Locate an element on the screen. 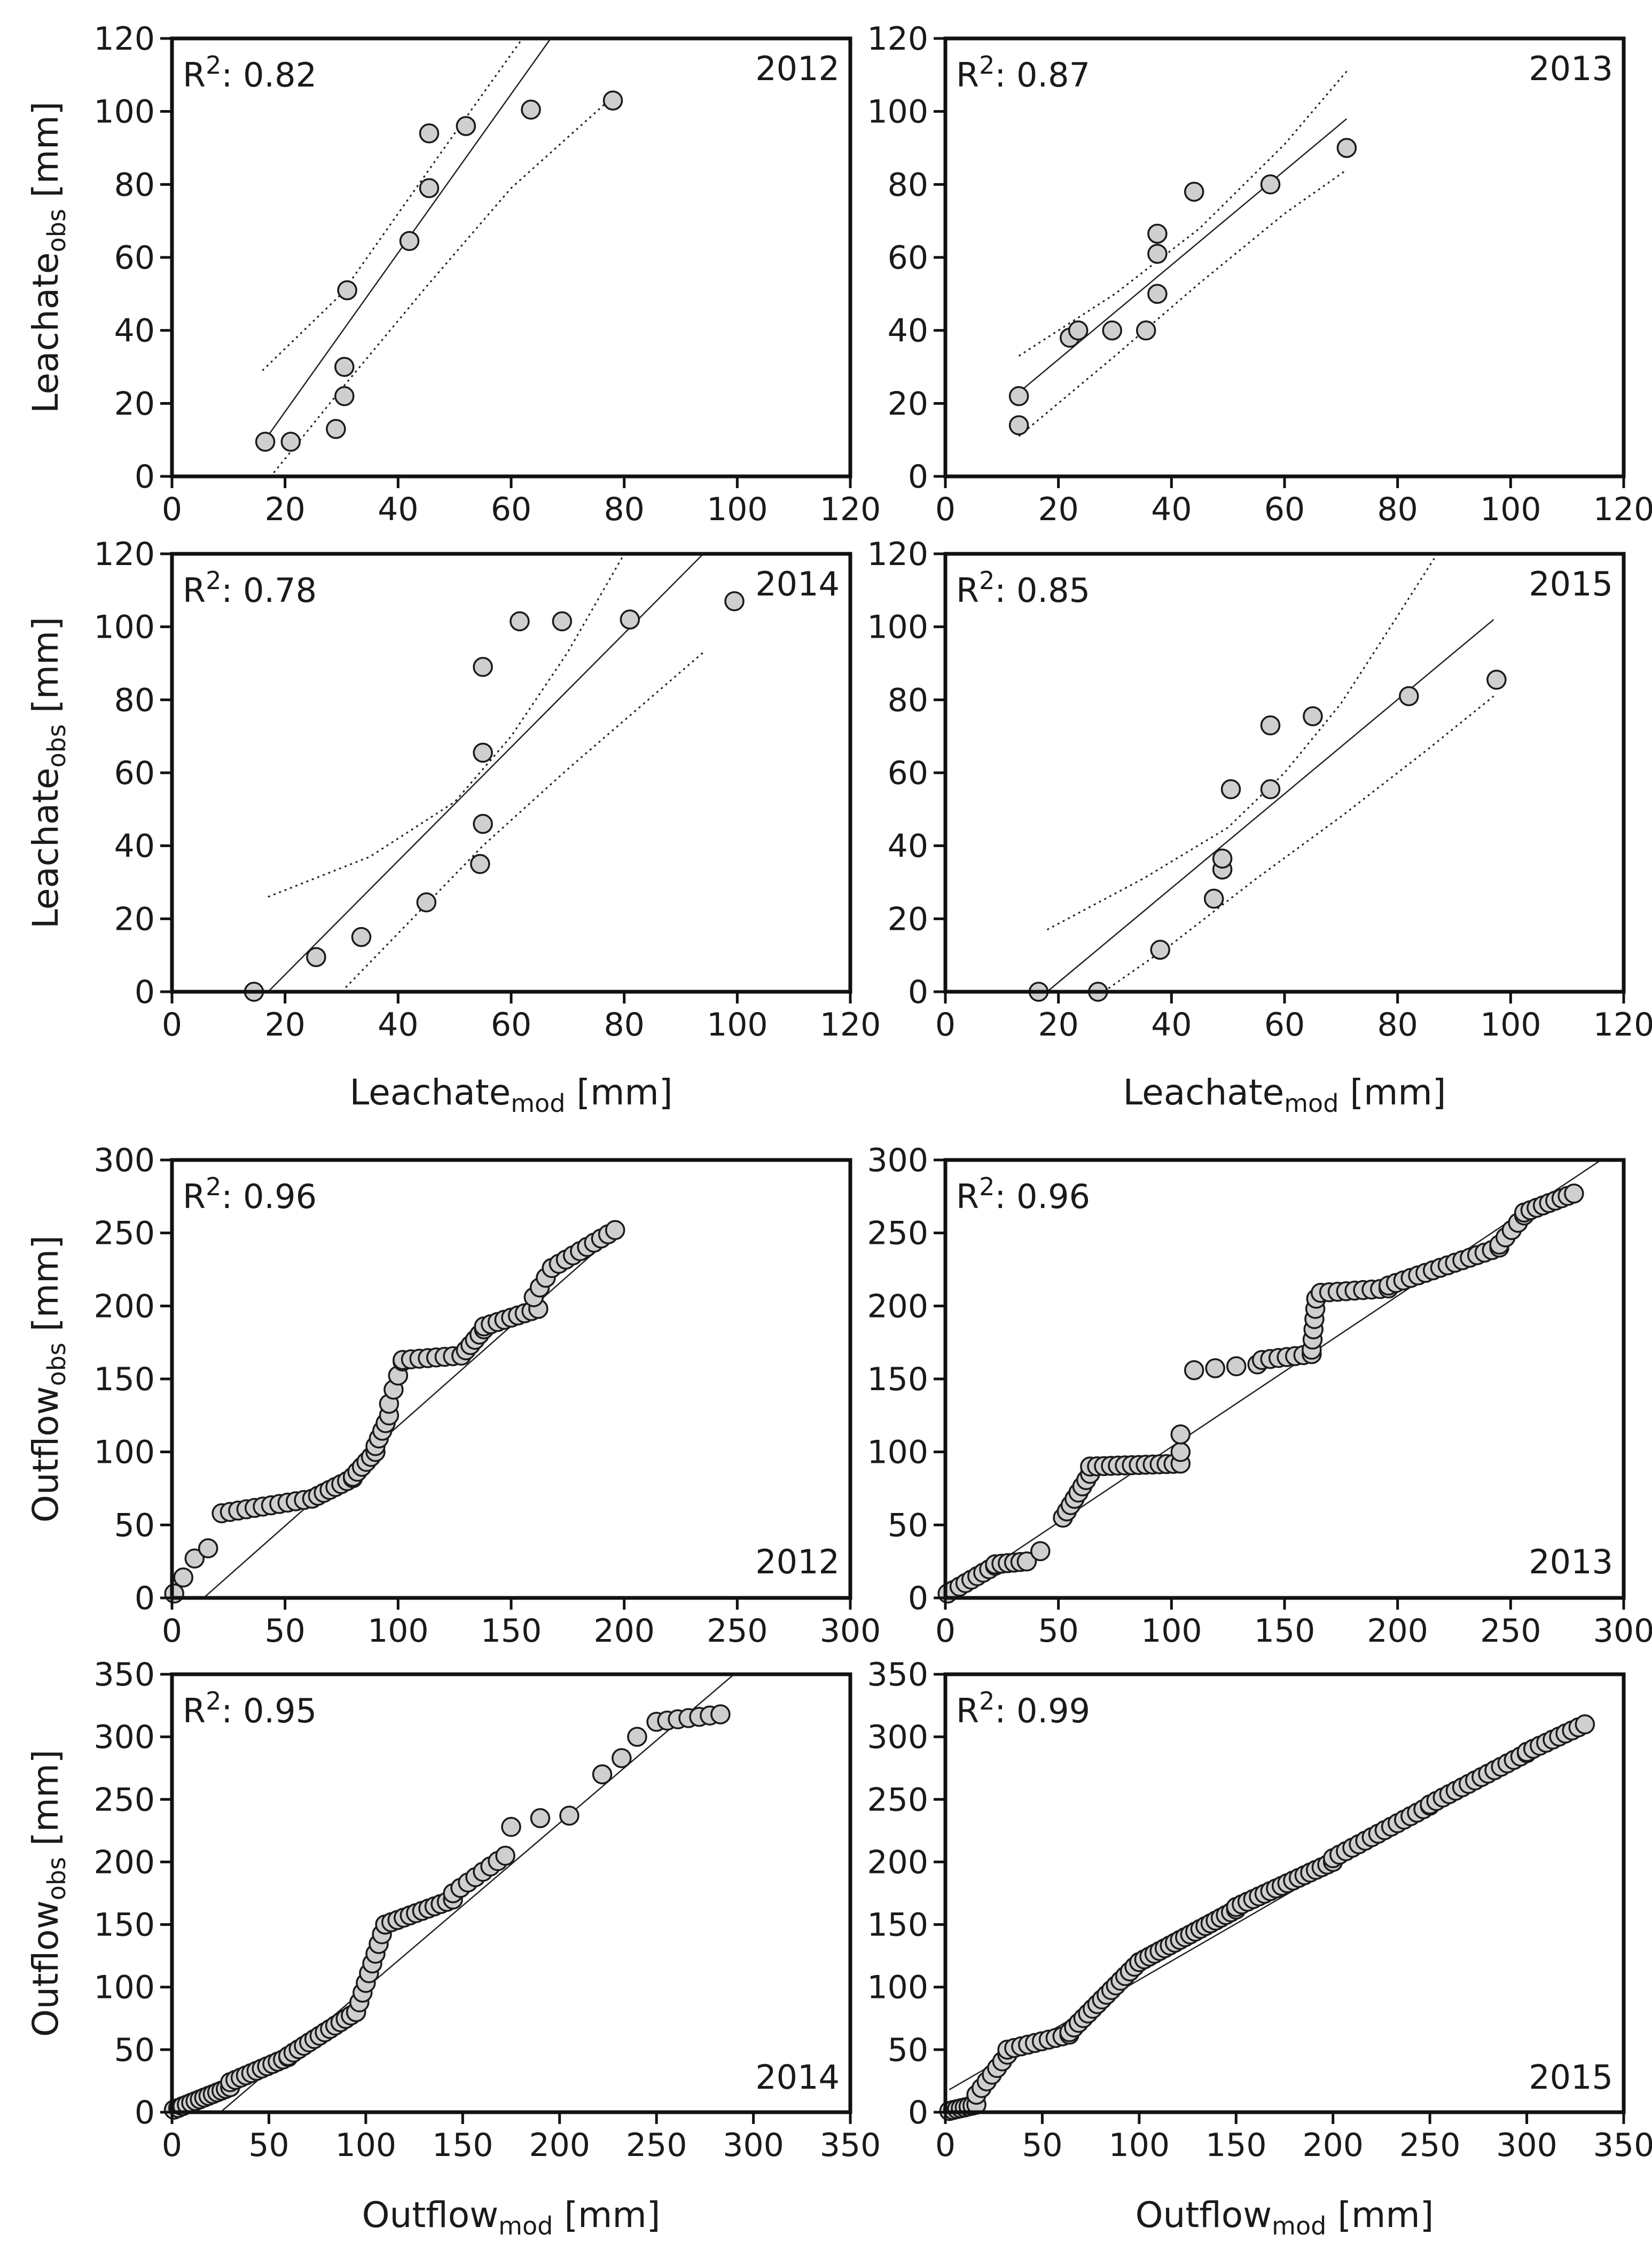 The width and height of the screenshot is (1652, 2258). ci-upper-band is located at coordinates (446, 726).